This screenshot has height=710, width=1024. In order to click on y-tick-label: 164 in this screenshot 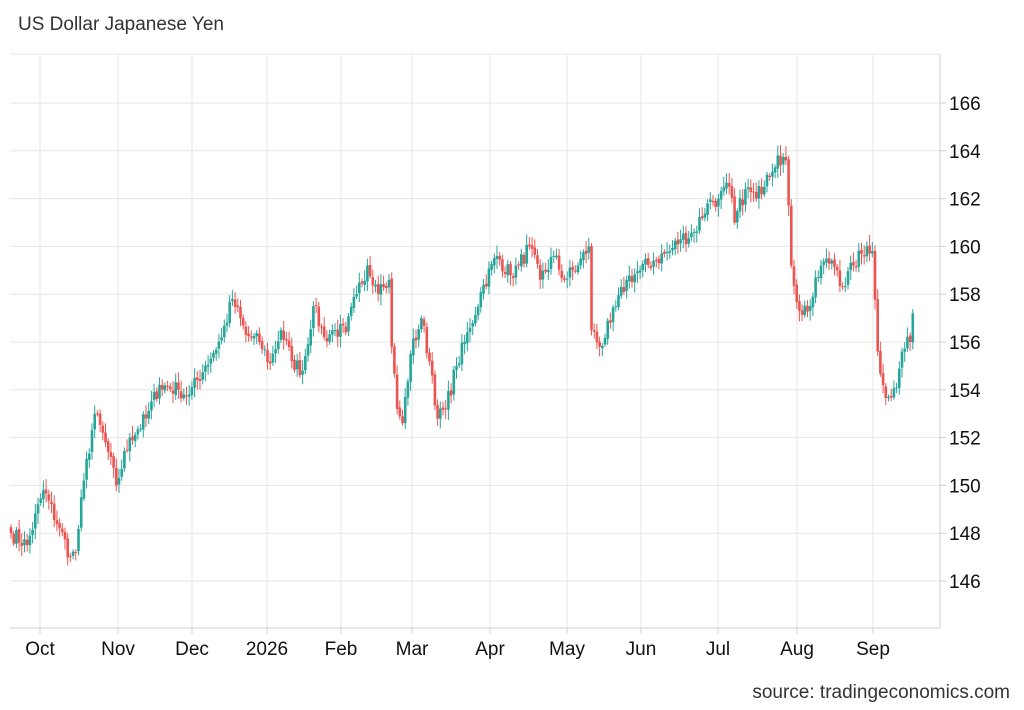, I will do `click(965, 152)`.